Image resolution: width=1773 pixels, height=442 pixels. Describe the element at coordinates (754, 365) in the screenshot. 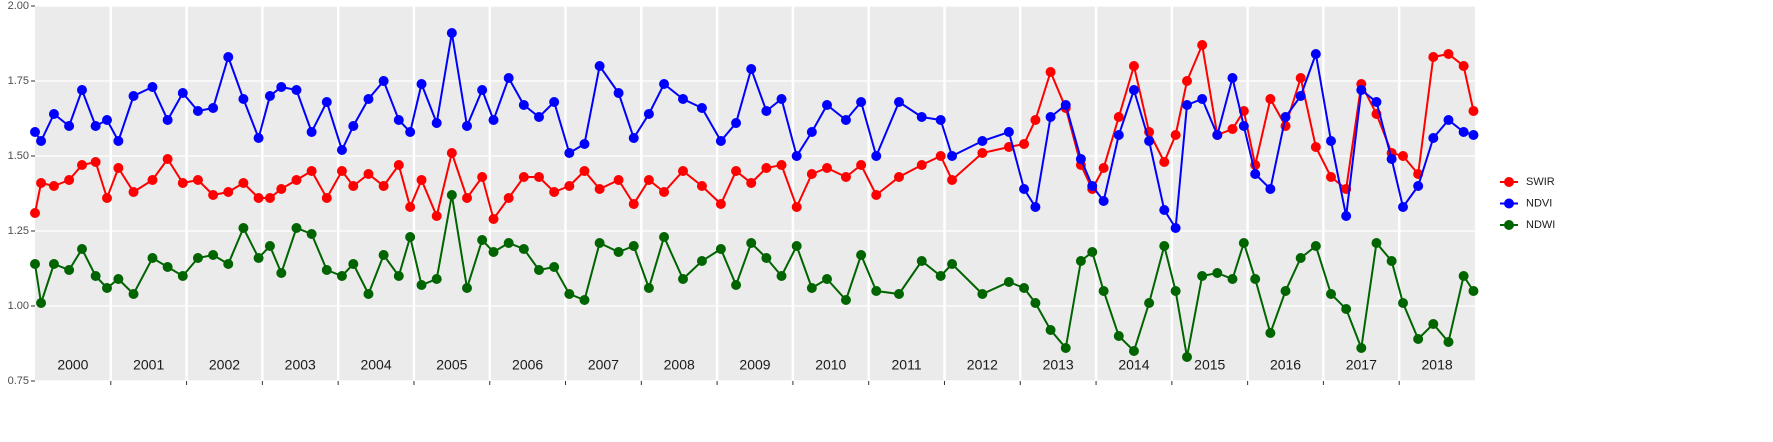

I see `year-label: 2009` at that location.